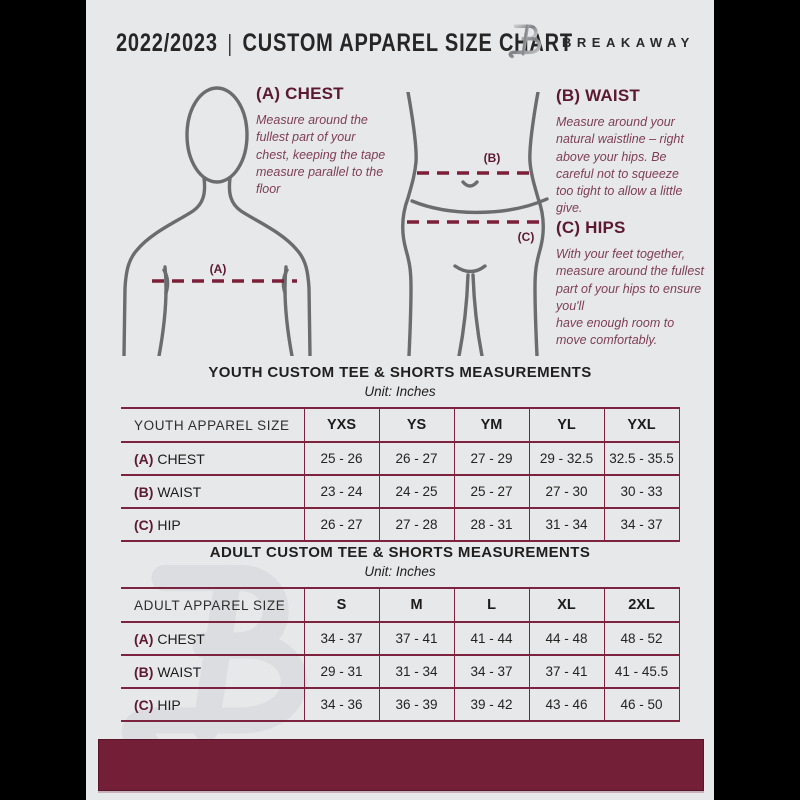 This screenshot has width=800, height=800. Describe the element at coordinates (146, 458) in the screenshot. I see `row-label-prefix: (A)` at that location.